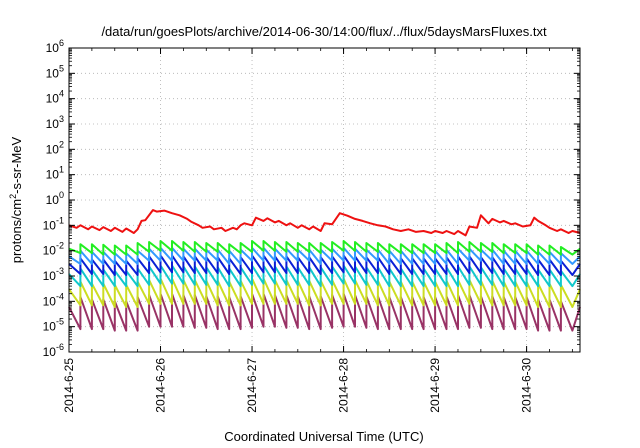 The image size is (640, 448). What do you see at coordinates (435, 385) in the screenshot?
I see `x-tick-label: 2014-6-29` at bounding box center [435, 385].